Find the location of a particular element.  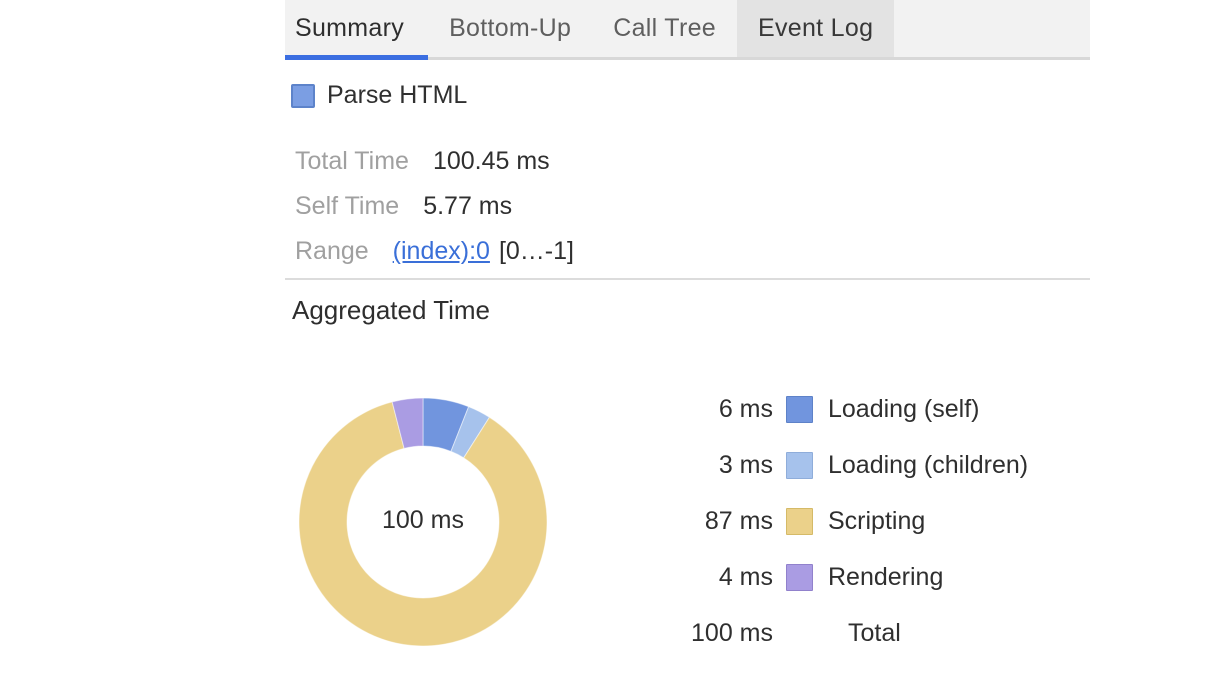

range-row: Range (index):0 [0…-1] is located at coordinates (434, 251).